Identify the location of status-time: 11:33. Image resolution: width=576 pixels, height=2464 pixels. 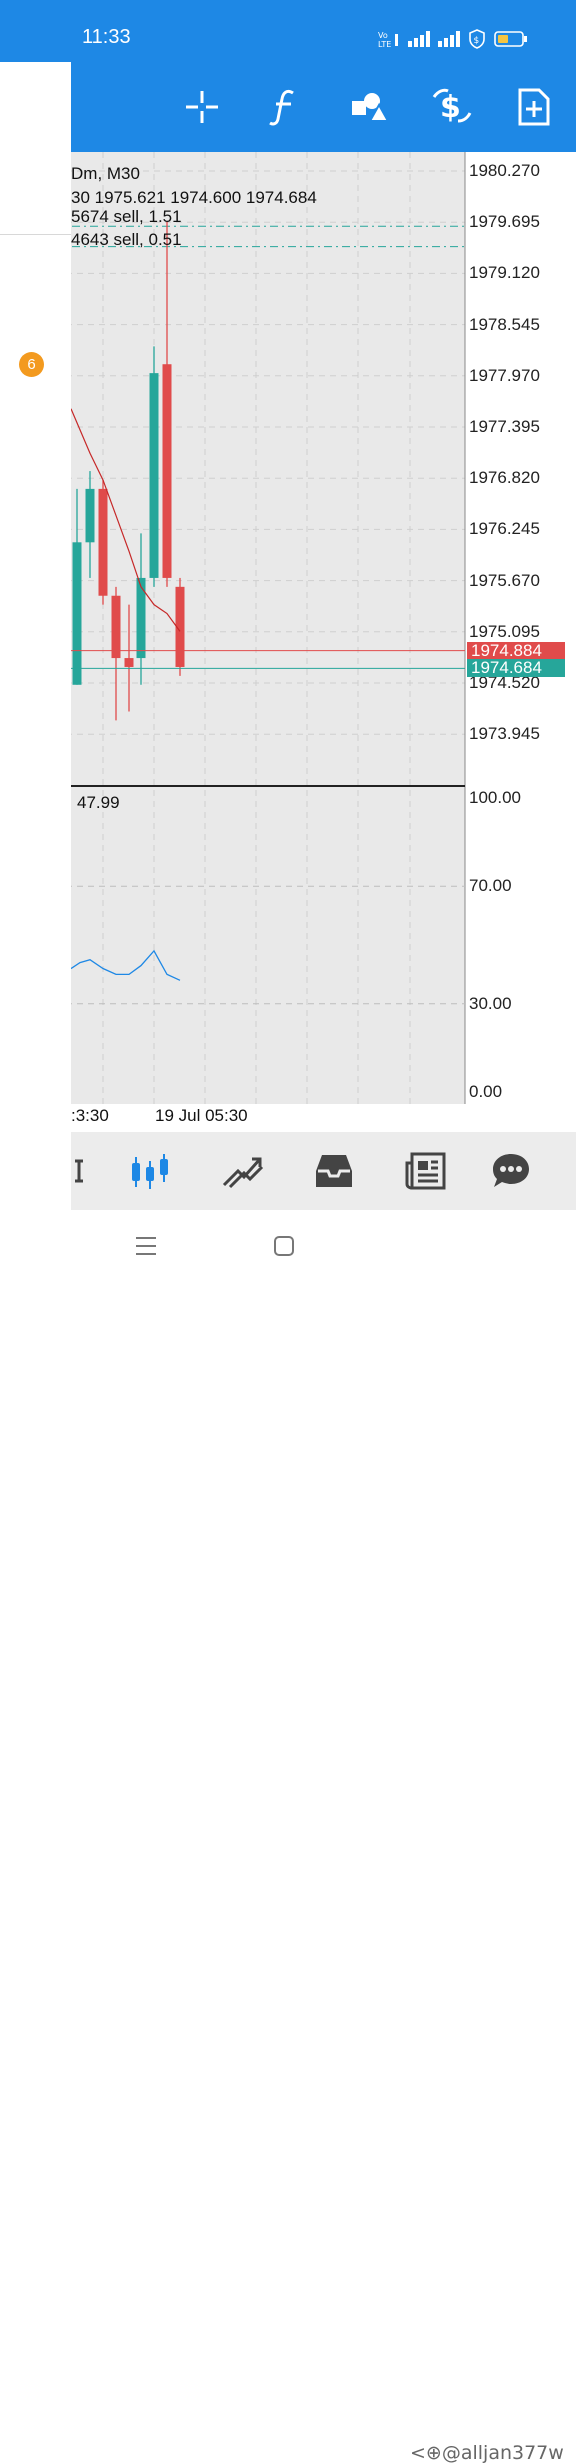
(106, 37).